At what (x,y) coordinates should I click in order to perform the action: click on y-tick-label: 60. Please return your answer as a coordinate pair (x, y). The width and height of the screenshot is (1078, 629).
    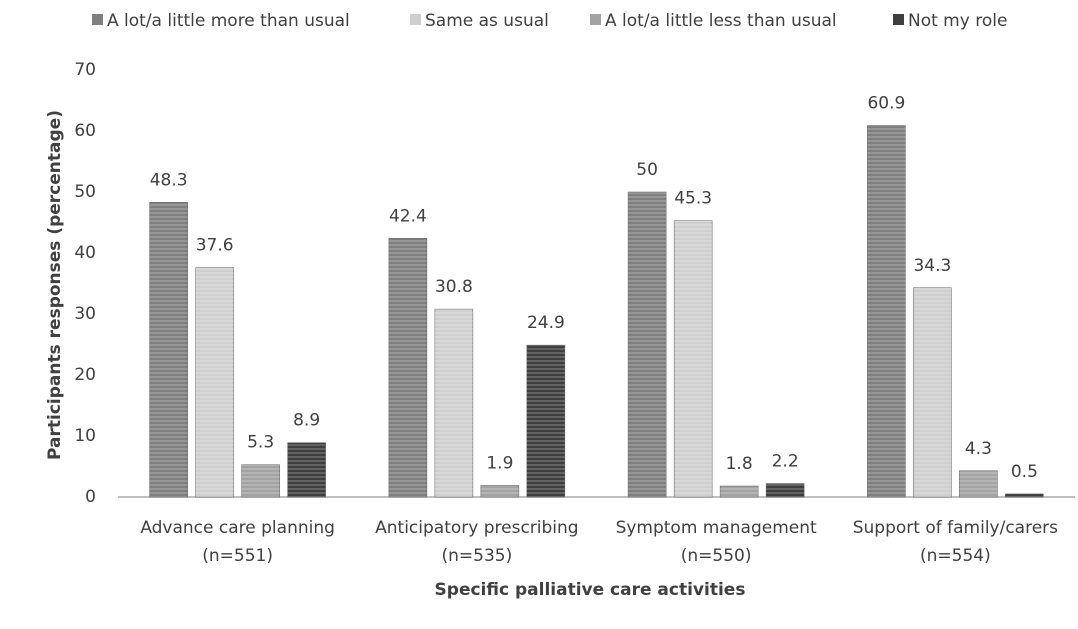
    Looking at the image, I should click on (85, 131).